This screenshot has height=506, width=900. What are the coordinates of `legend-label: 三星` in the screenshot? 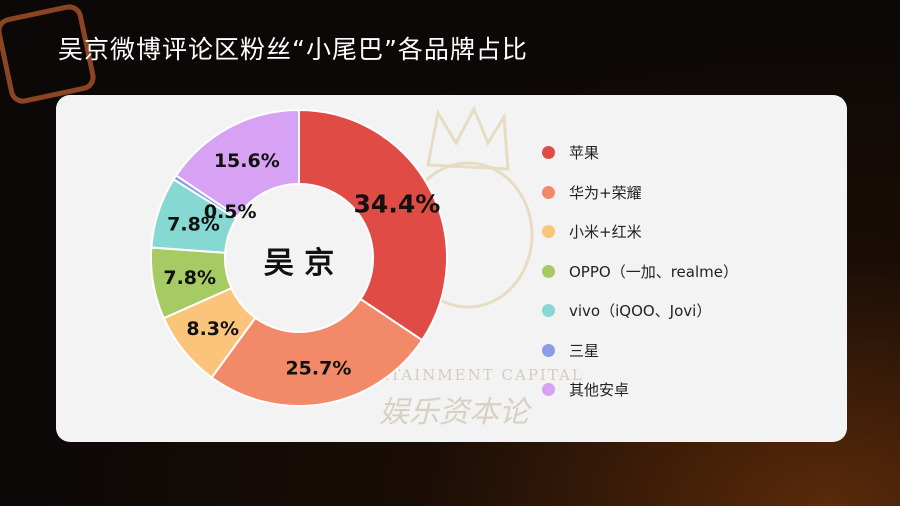 It's located at (584, 350).